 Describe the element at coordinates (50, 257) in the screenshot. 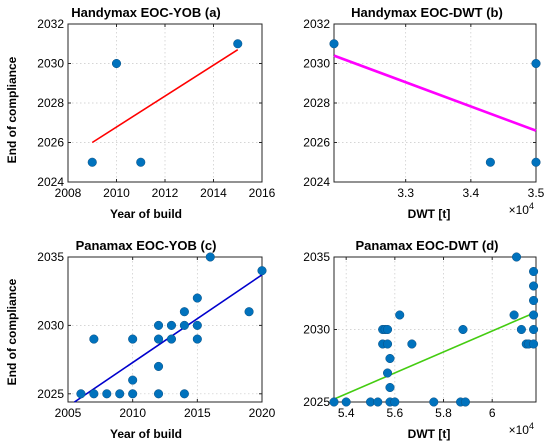

I see `panel-c-ytick-label: 2035` at that location.